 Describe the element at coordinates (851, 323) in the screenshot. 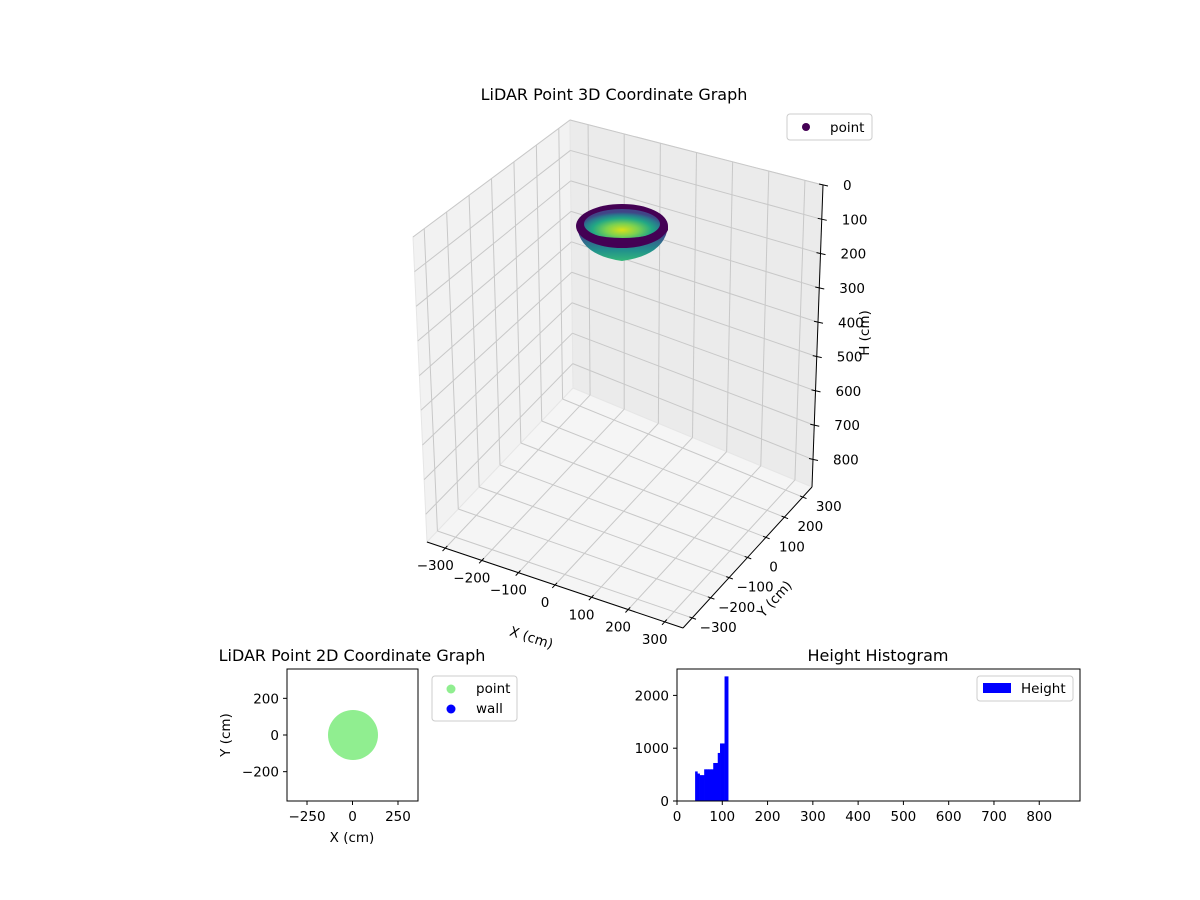

I see `z-tick-label-3d: 400` at that location.